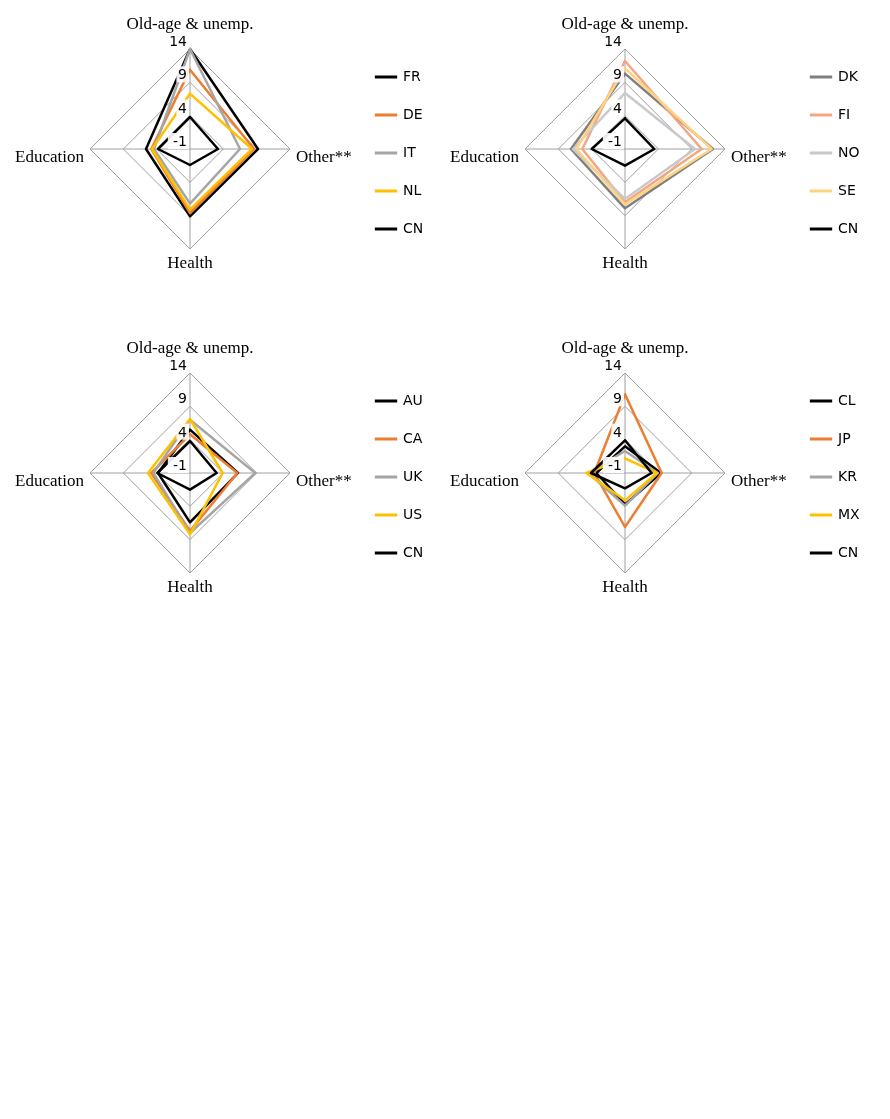  What do you see at coordinates (413, 114) in the screenshot?
I see `legend-label: DE` at bounding box center [413, 114].